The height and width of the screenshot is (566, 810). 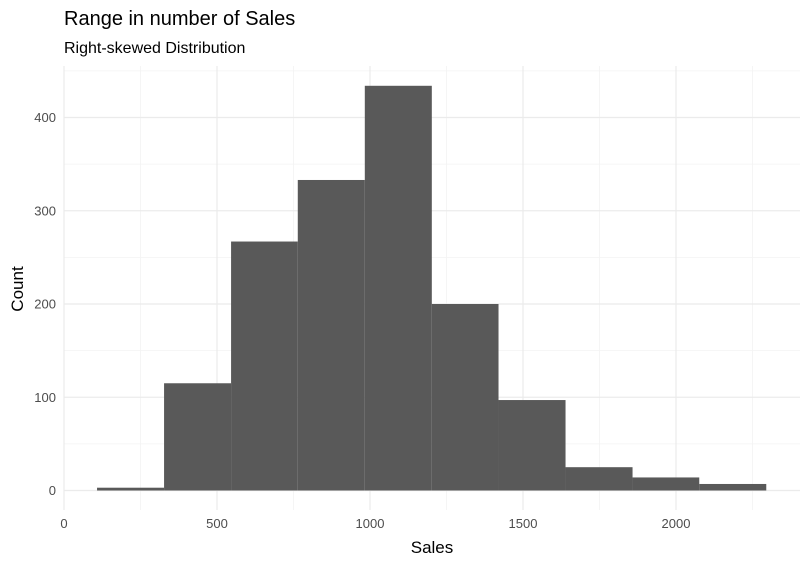 I want to click on y-tick-label: 200, so click(x=45, y=304).